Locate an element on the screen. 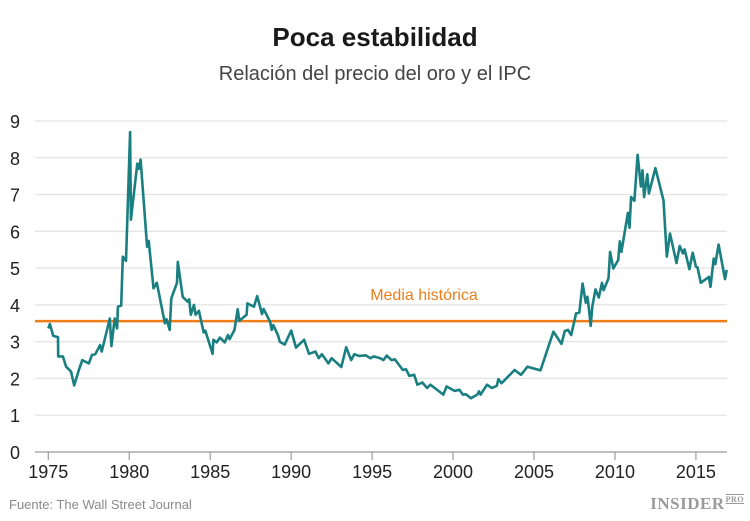  y-tick-label: 2 is located at coordinates (15, 379).